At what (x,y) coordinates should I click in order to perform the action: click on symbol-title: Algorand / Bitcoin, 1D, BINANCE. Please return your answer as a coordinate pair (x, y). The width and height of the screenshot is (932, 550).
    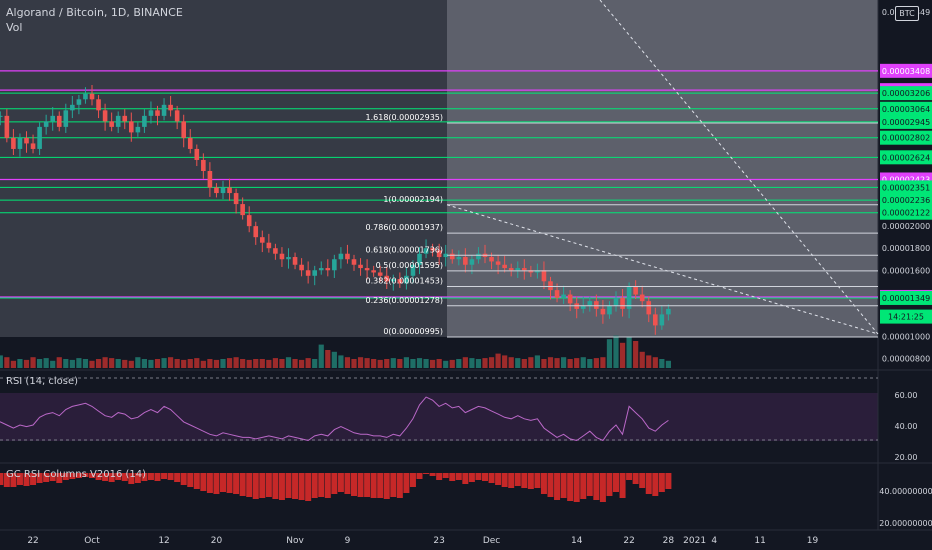
    Looking at the image, I should click on (94, 12).